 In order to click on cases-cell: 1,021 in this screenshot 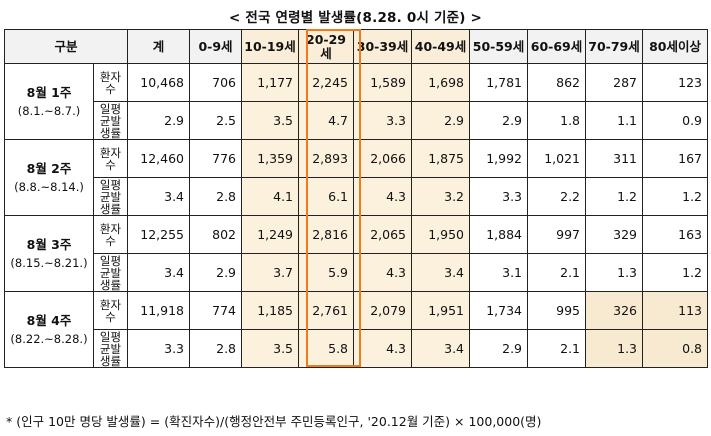, I will do `click(557, 158)`.